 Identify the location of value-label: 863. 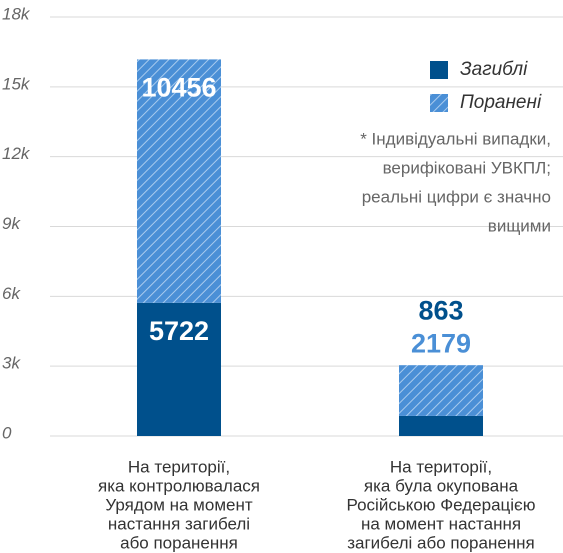
(440, 310).